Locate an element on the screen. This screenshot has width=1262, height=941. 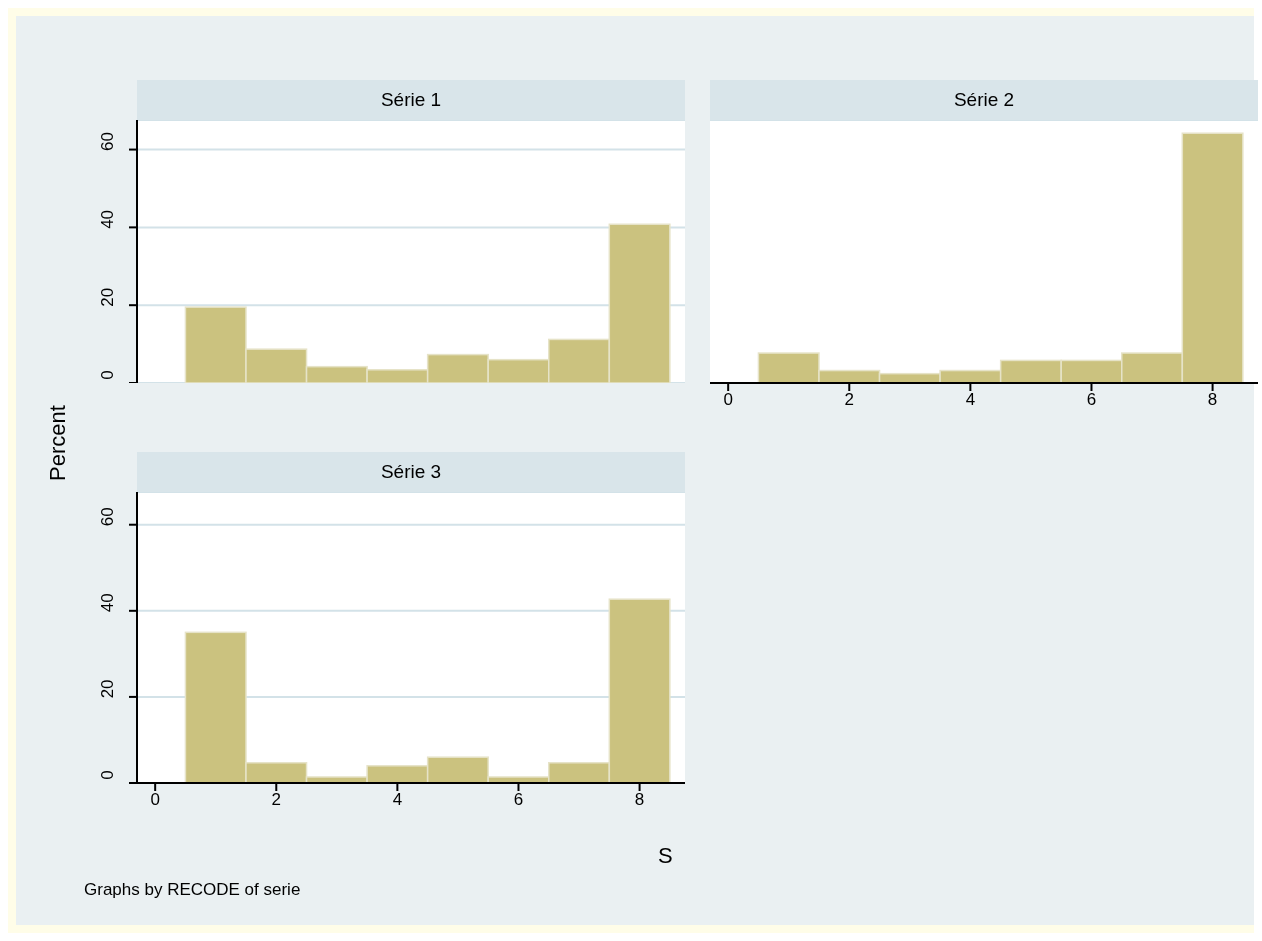
x-axis-title: S is located at coordinates (665, 856).